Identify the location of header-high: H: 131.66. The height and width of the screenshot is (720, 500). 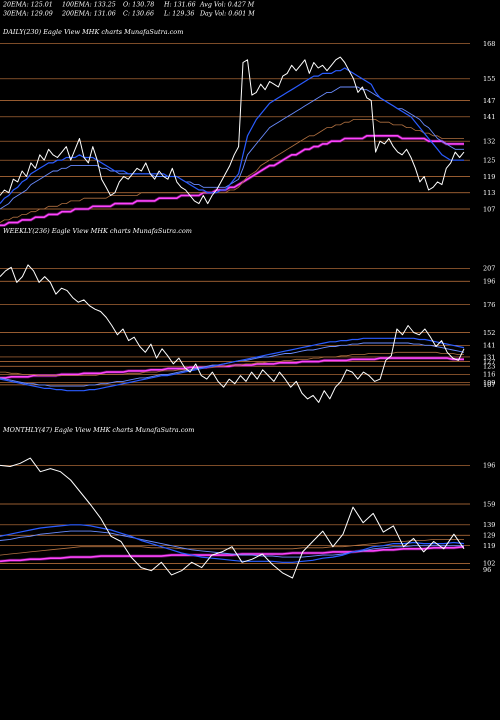
(179, 5).